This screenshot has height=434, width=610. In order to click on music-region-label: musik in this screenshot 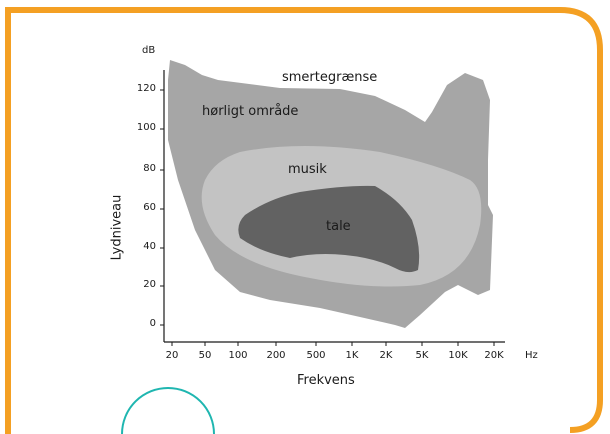, I will do `click(307, 169)`.